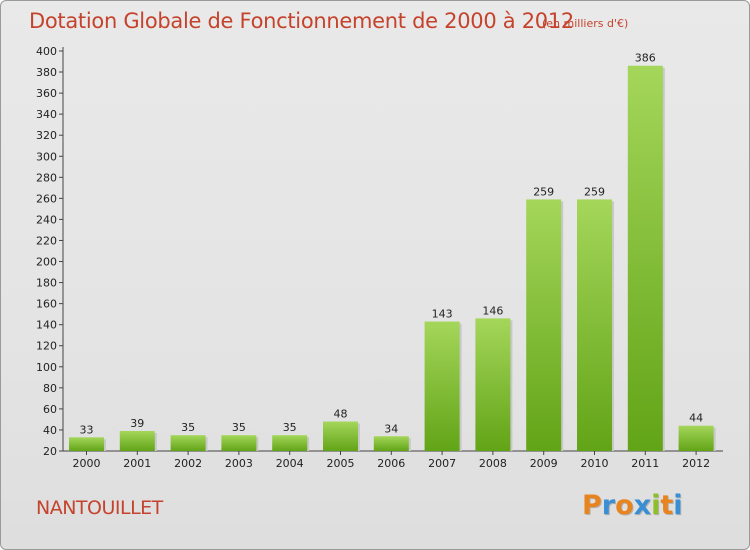  What do you see at coordinates (645, 463) in the screenshot?
I see `x-tick-label: 2011` at bounding box center [645, 463].